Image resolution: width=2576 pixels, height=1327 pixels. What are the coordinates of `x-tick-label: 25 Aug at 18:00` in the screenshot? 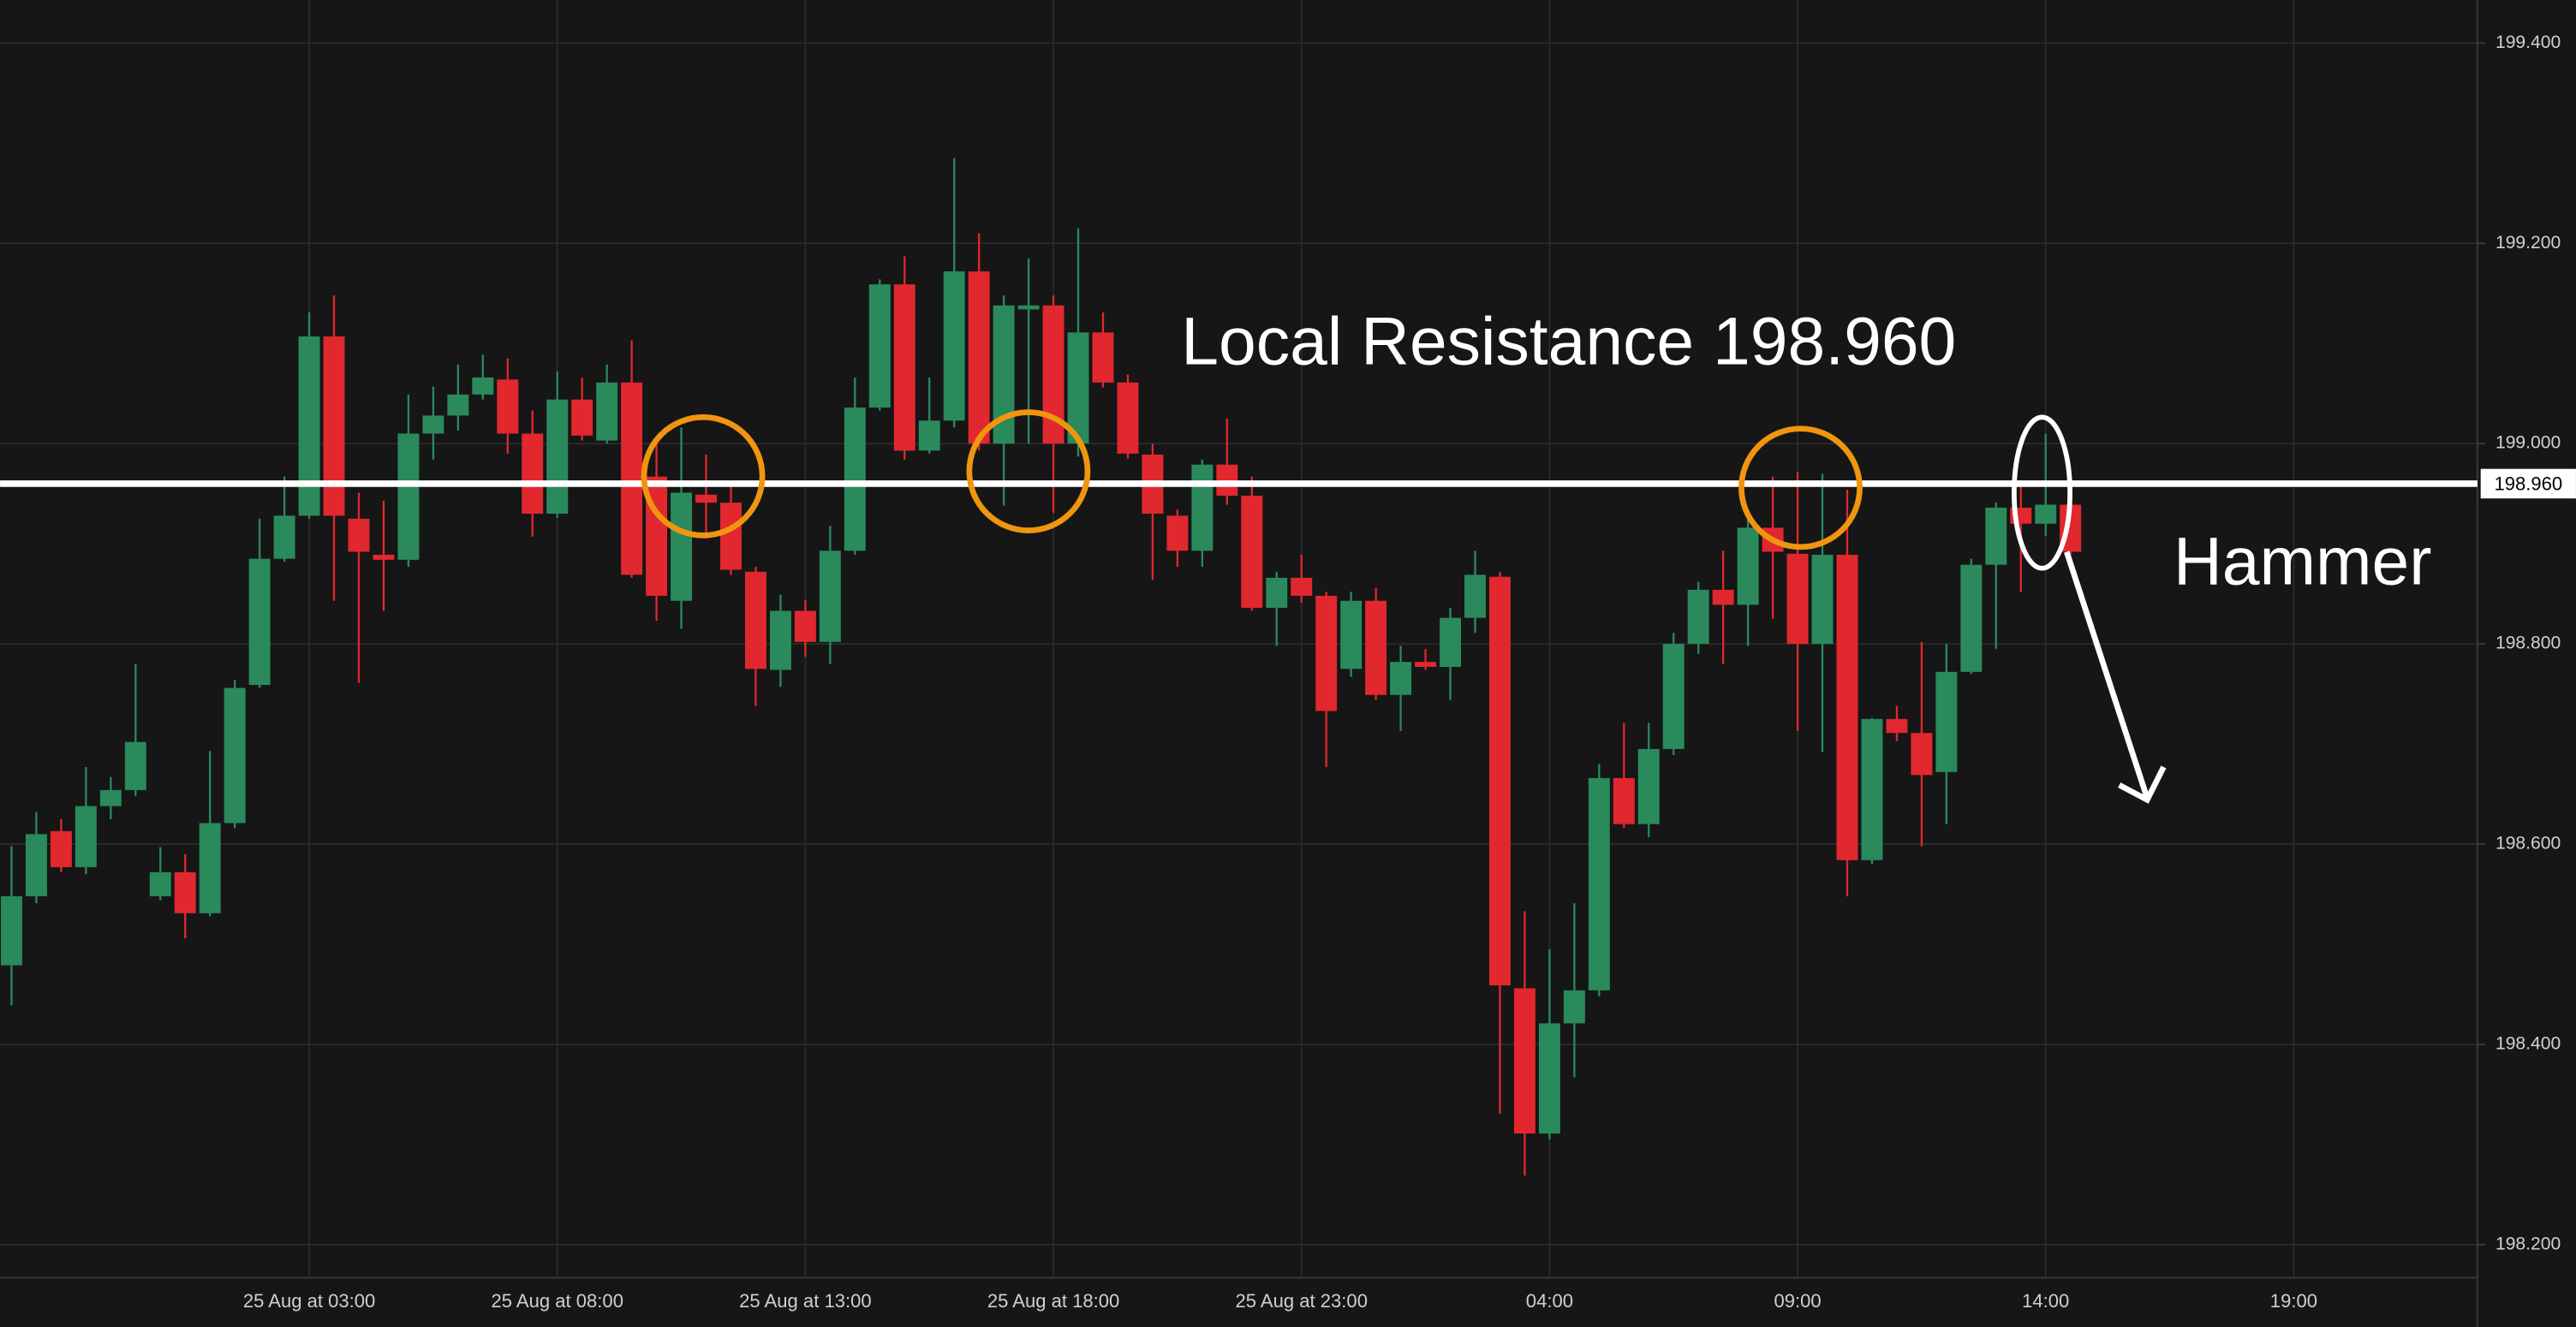 It's located at (1053, 1301).